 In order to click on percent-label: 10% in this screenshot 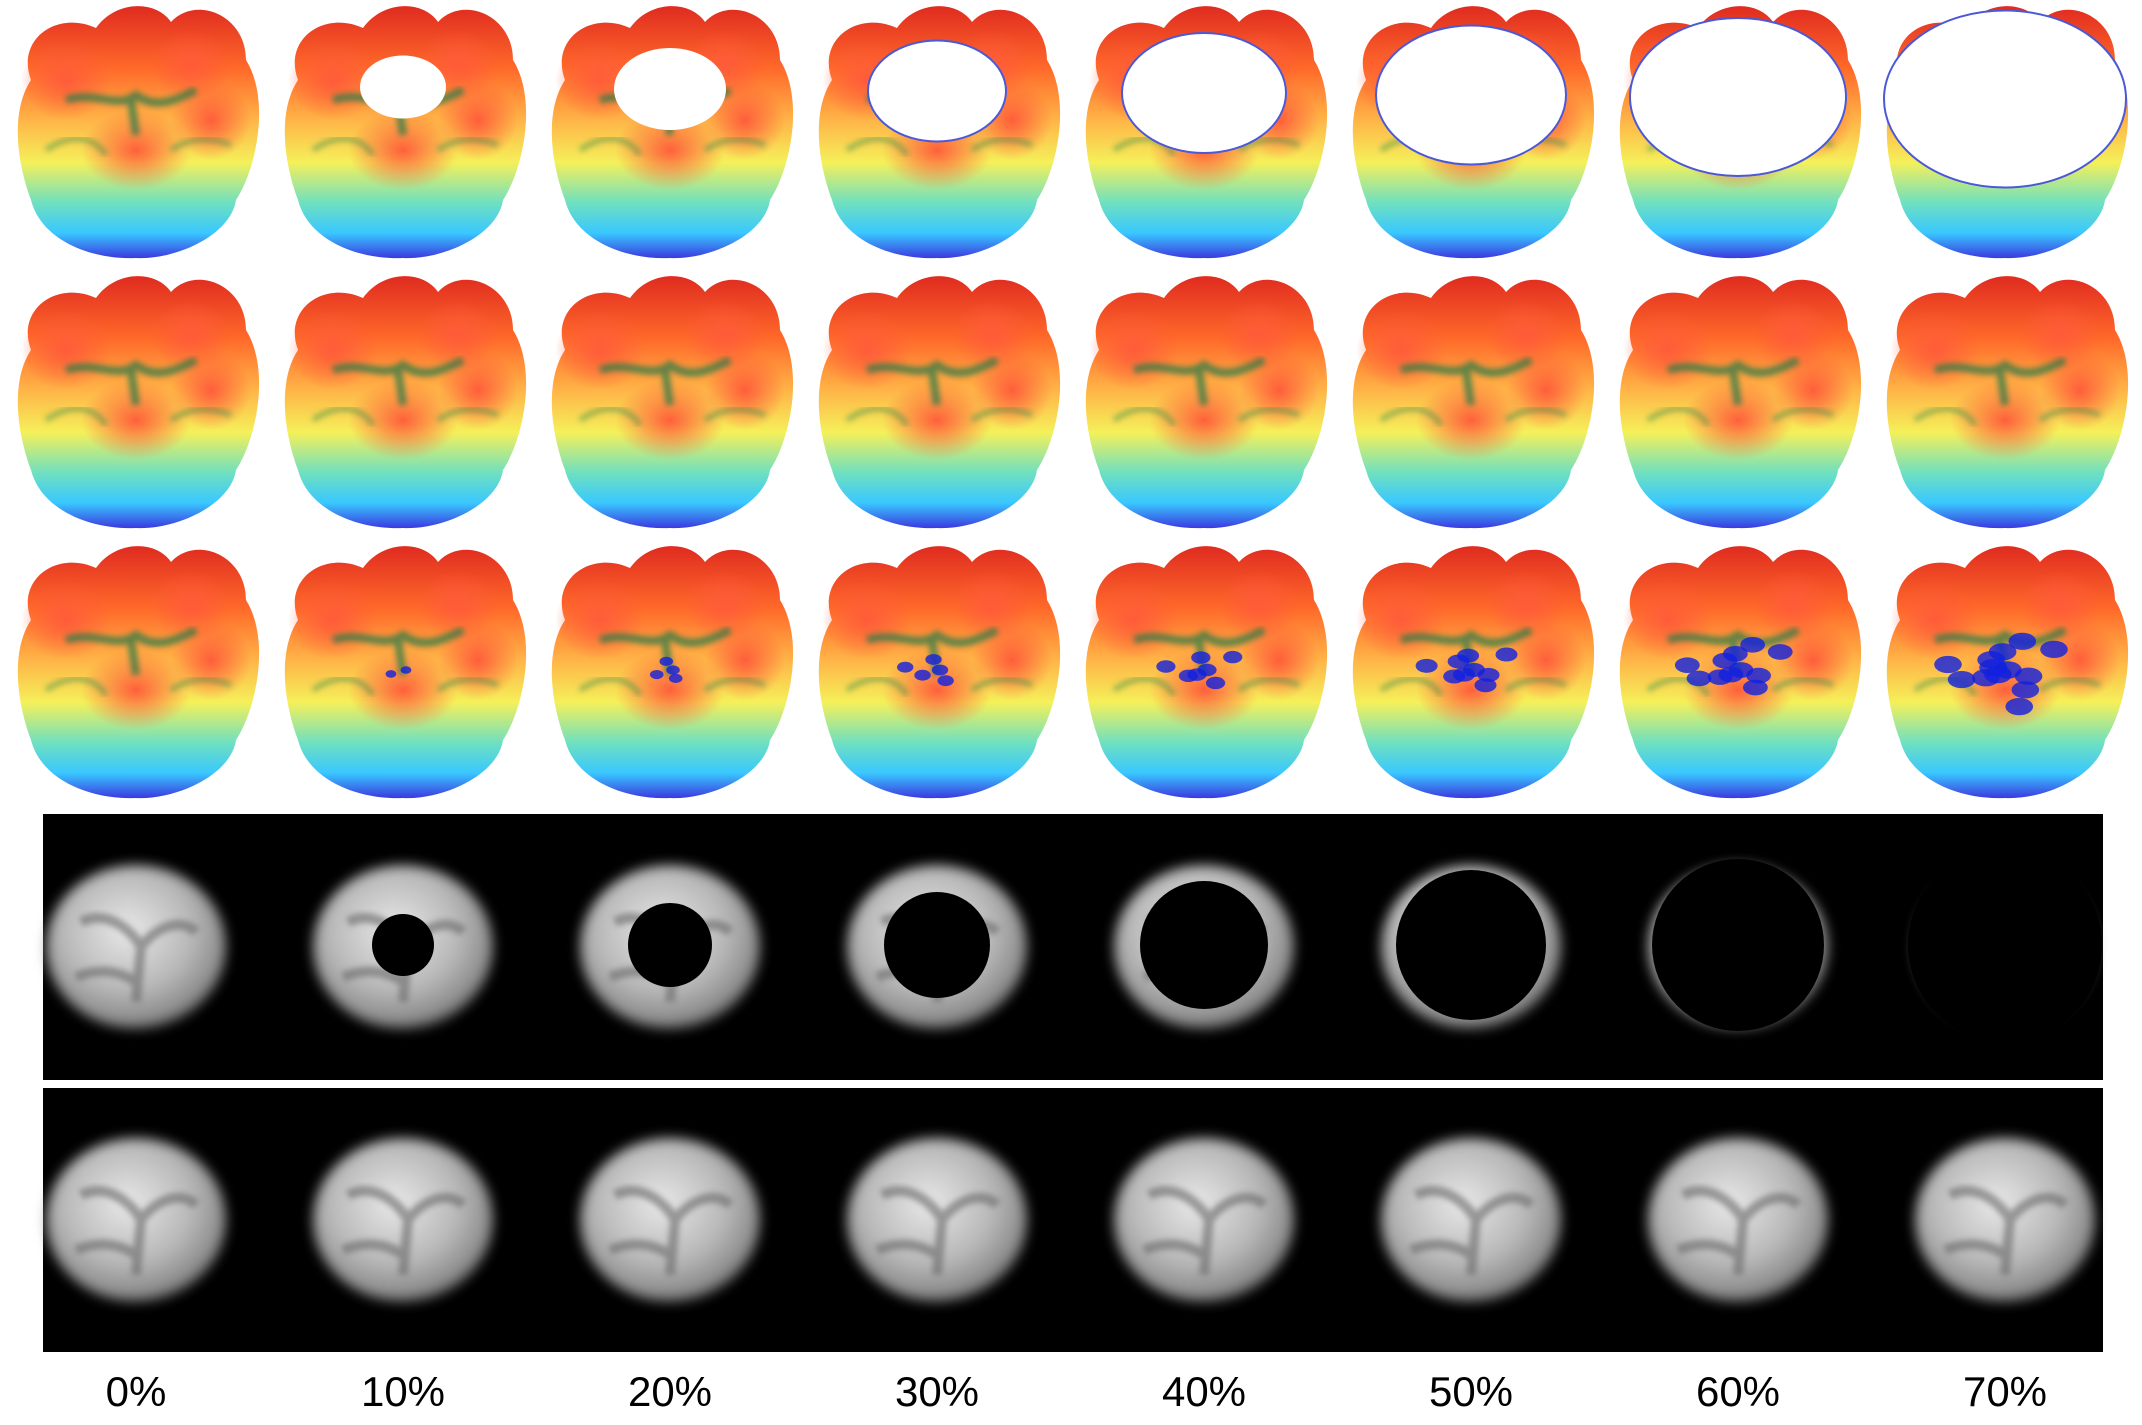, I will do `click(403, 1391)`.